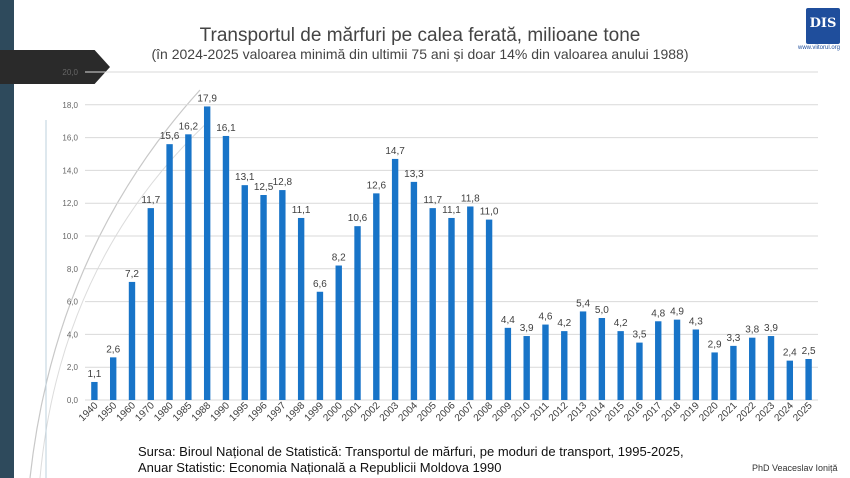 Image resolution: width=850 pixels, height=478 pixels. What do you see at coordinates (733, 338) in the screenshot?
I see `data-label: 3,3` at bounding box center [733, 338].